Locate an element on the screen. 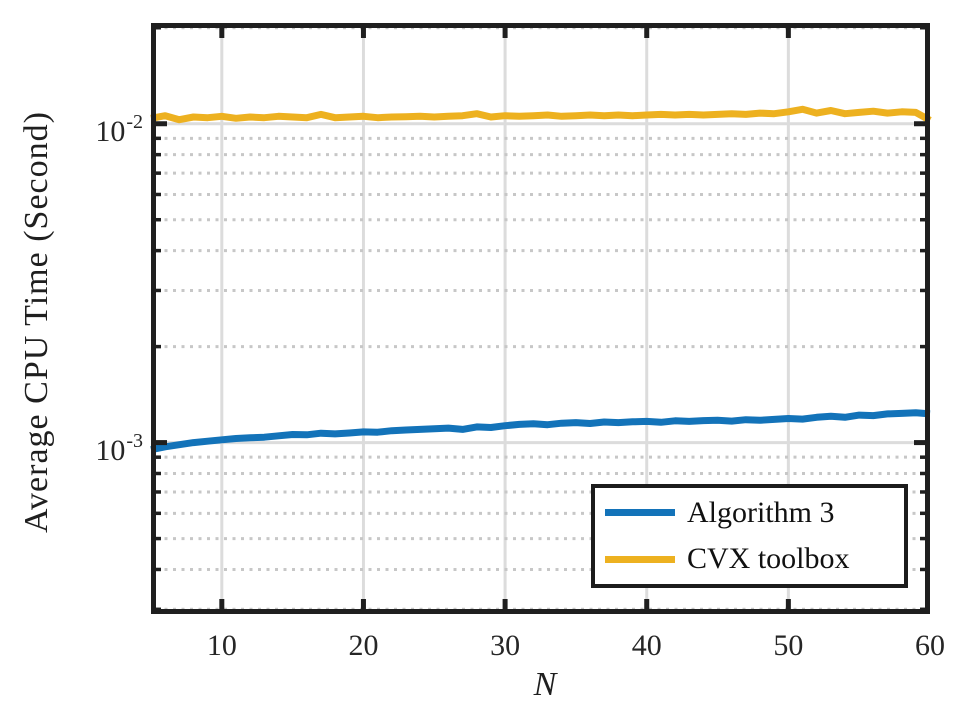  y-tick-exponent: -2 is located at coordinates (134, 121).